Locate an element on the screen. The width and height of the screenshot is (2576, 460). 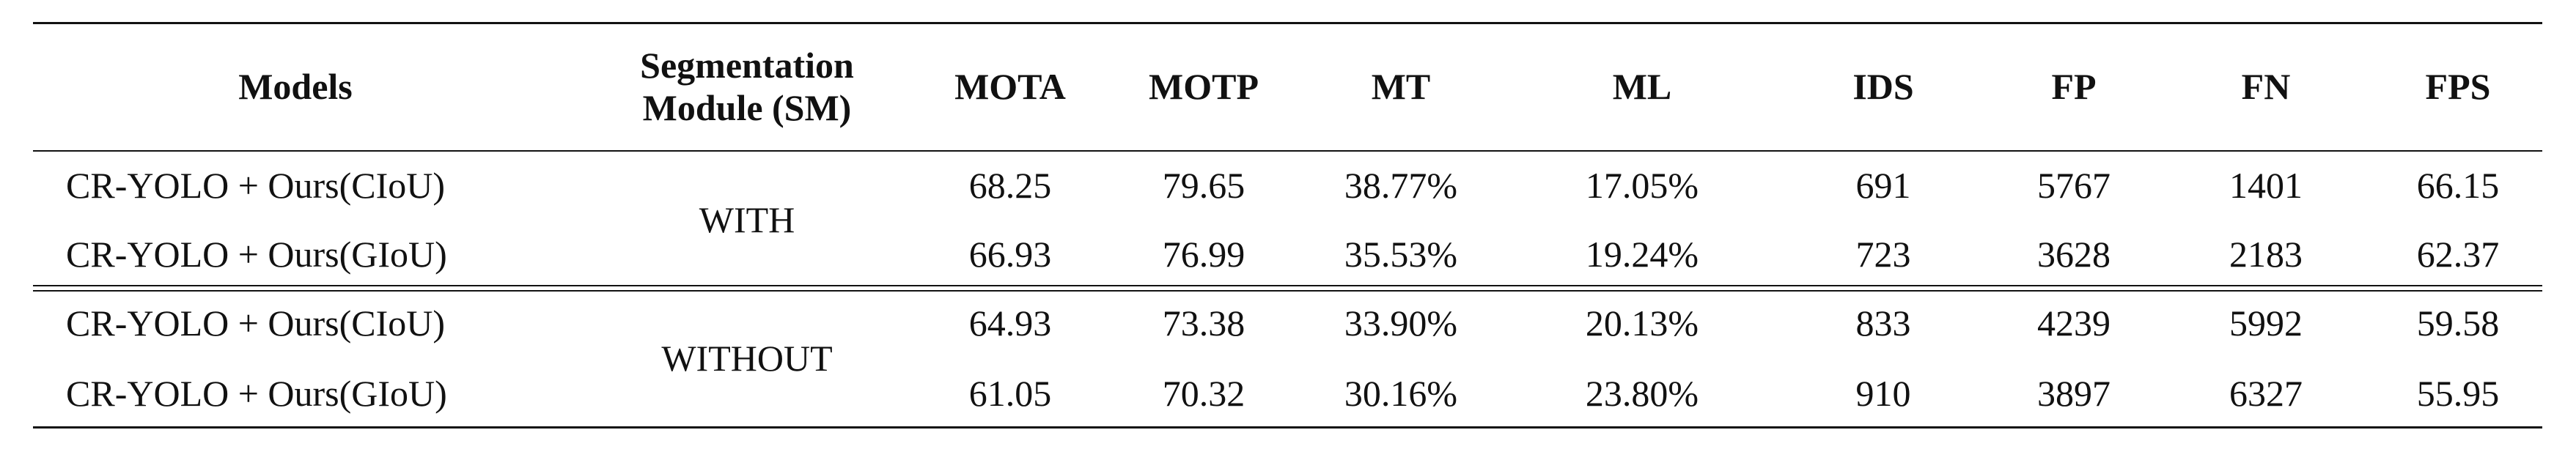
value-cell: 70.32 is located at coordinates (1203, 393).